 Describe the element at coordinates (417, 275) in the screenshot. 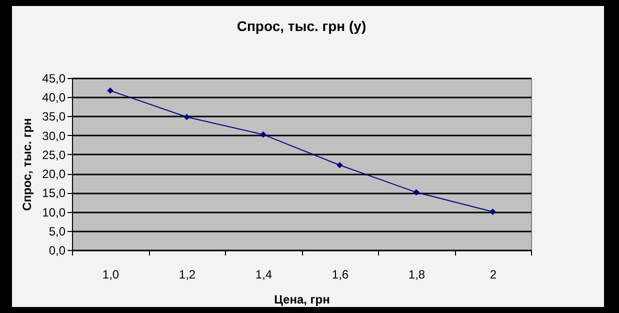

I see `x-tick-label: 1,8` at that location.